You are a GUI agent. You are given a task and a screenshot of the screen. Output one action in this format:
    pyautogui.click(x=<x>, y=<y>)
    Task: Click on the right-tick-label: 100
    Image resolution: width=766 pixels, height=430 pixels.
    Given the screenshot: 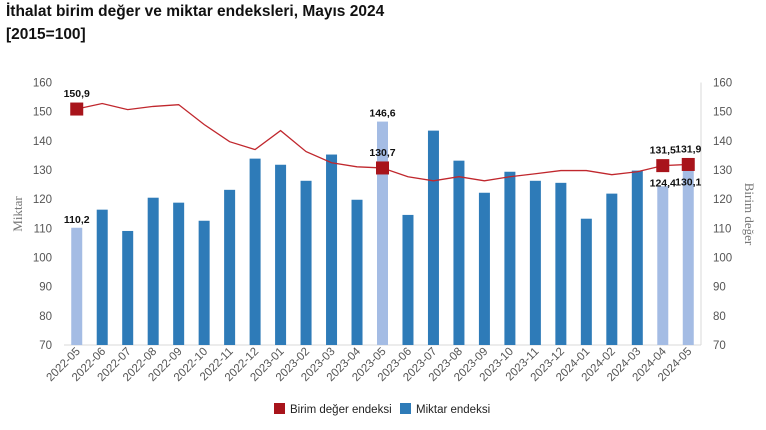 What is the action you would take?
    pyautogui.click(x=722, y=259)
    